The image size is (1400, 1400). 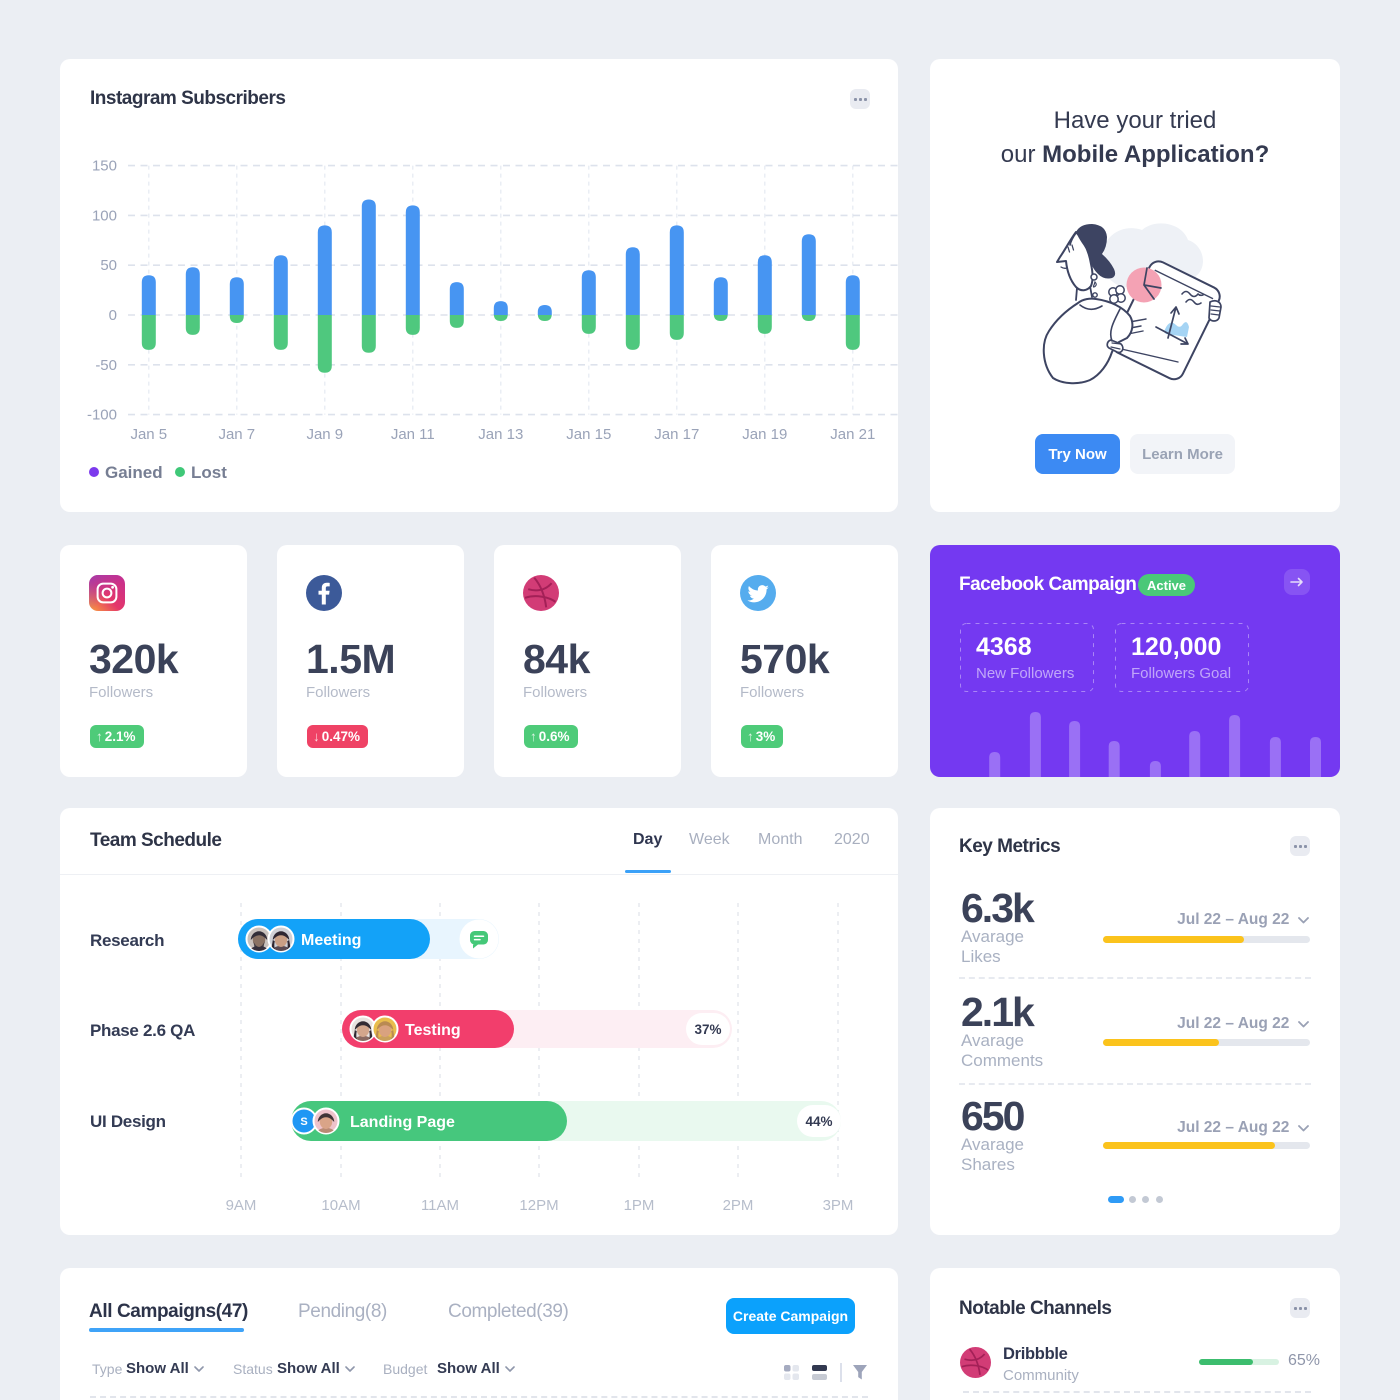 I want to click on svg-text: 37%, so click(x=707, y=1029).